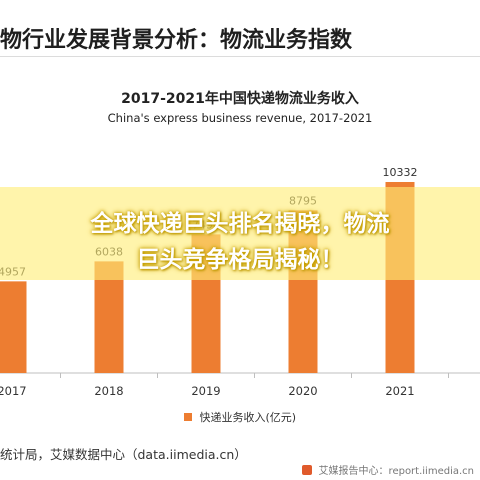 This screenshot has height=480, width=480. What do you see at coordinates (176, 40) in the screenshot?
I see `page-title: 物行业发展背景分析：物流业务指数` at bounding box center [176, 40].